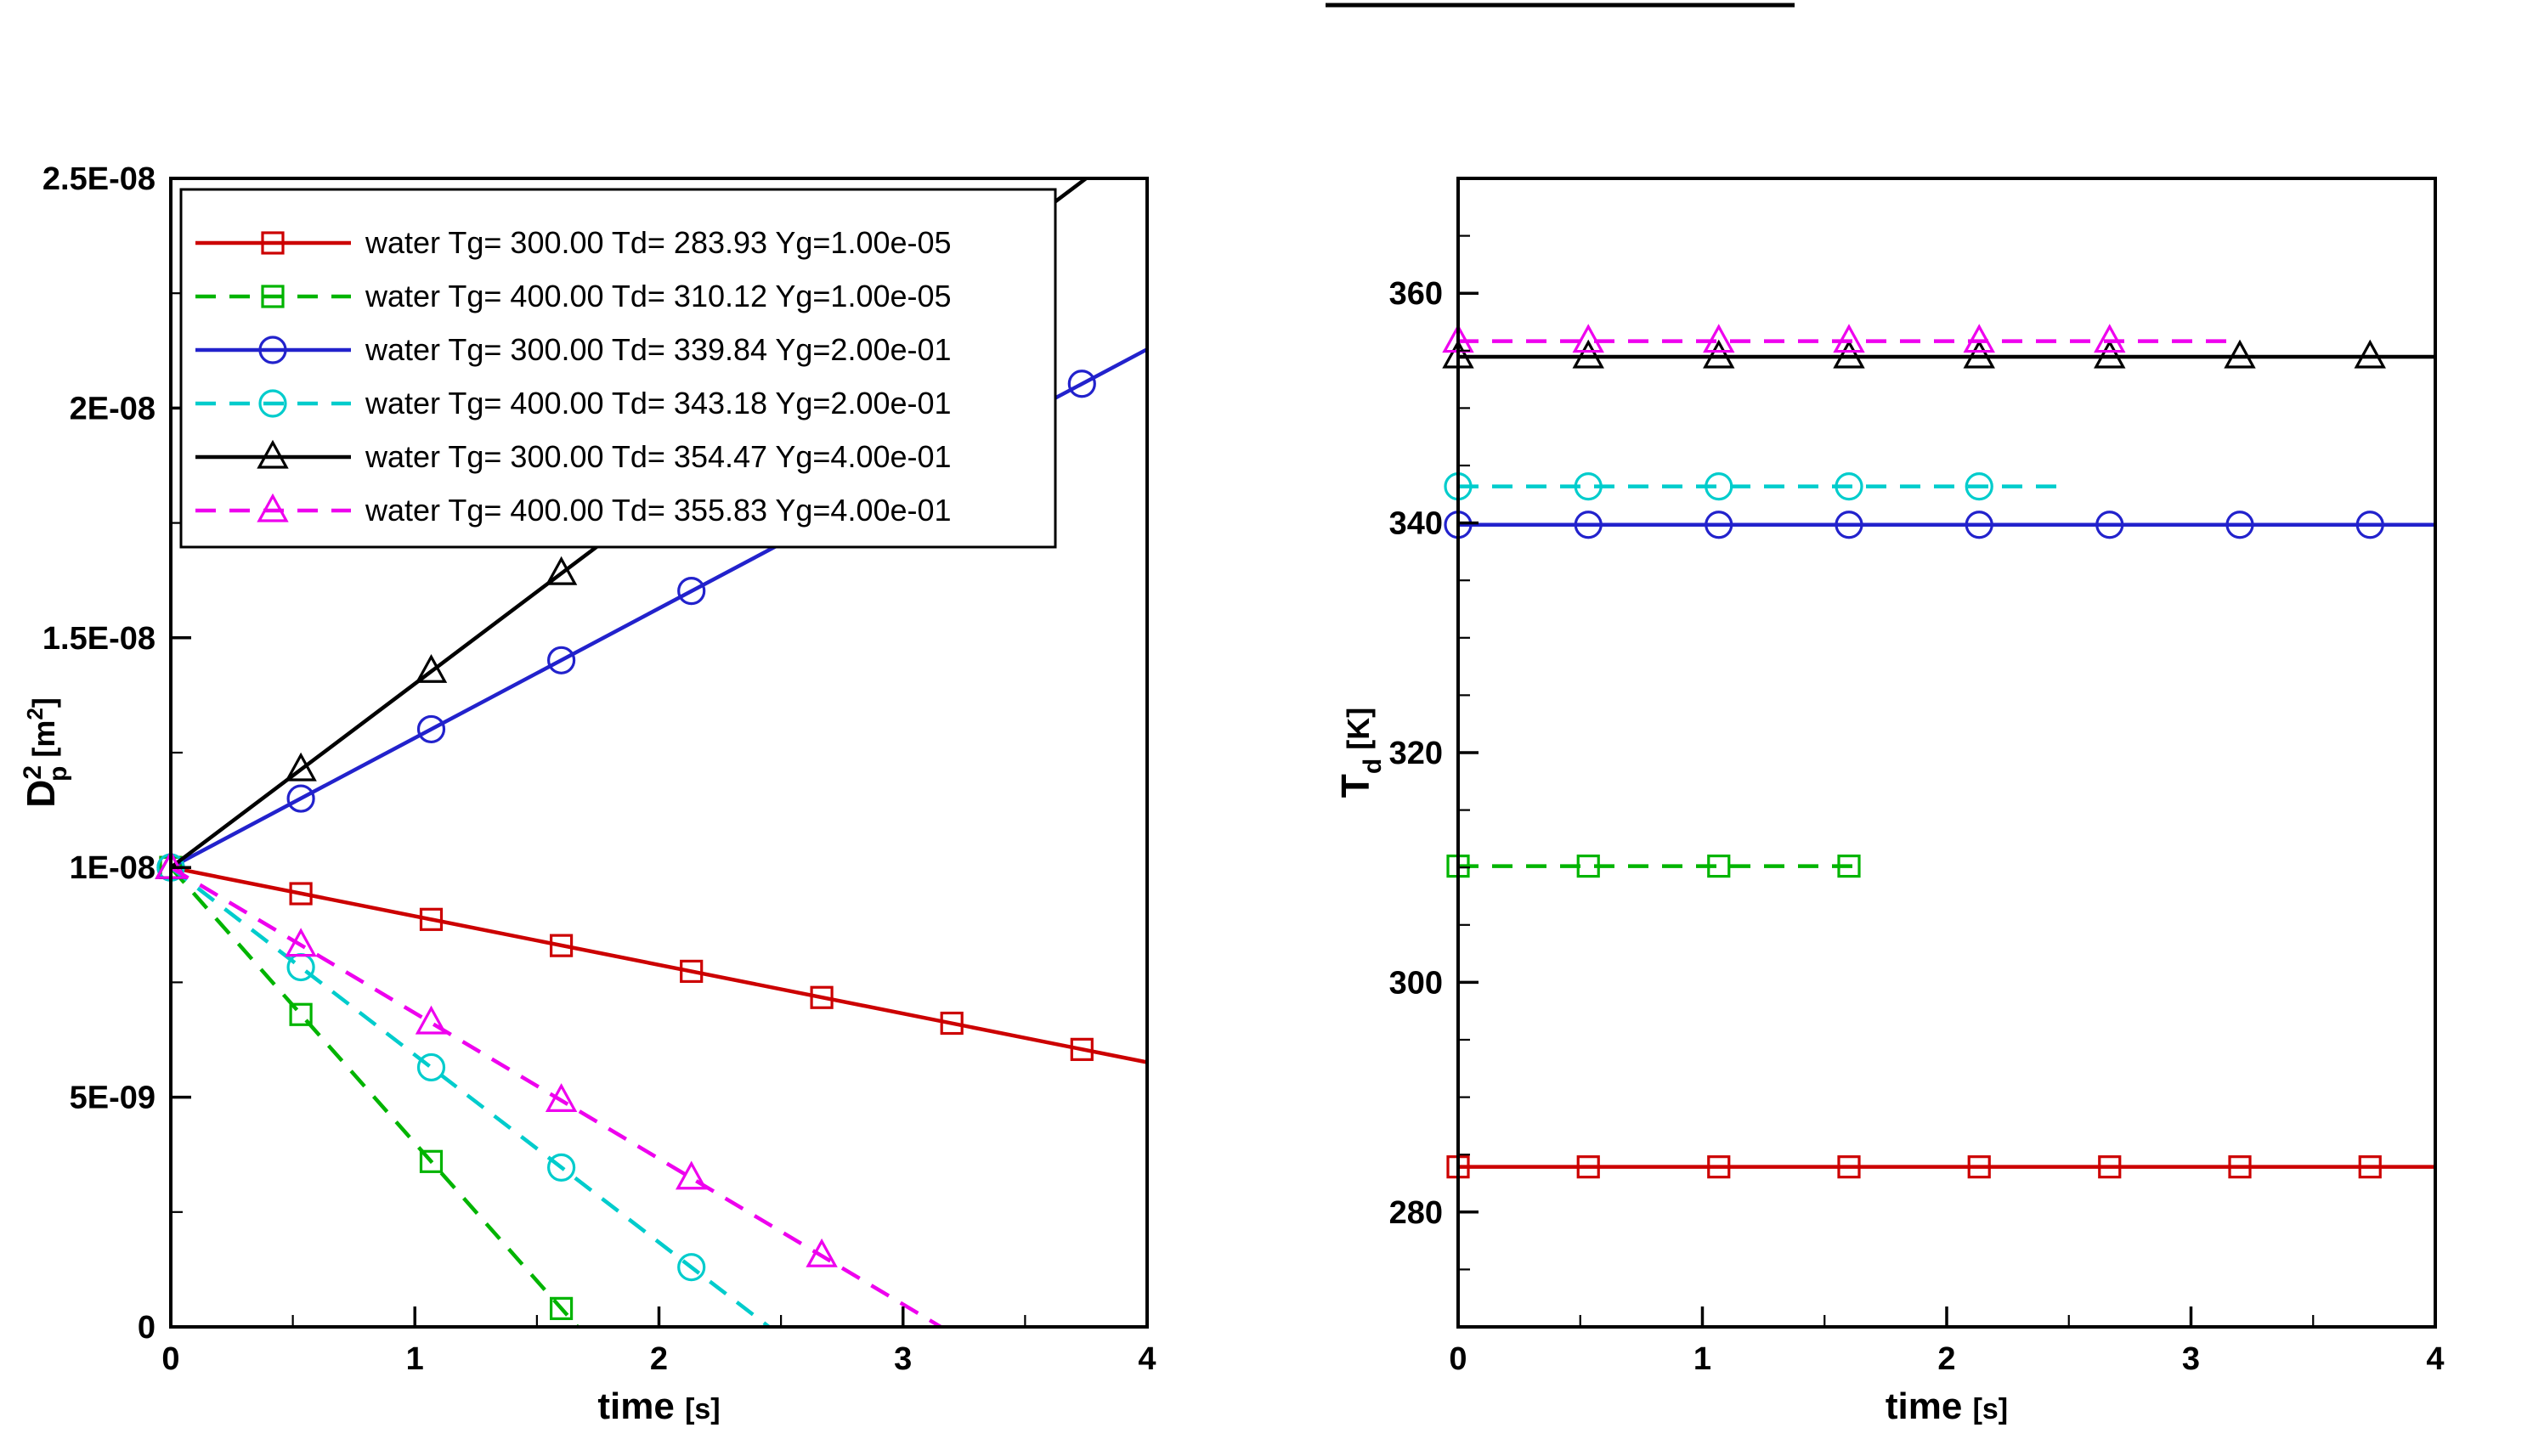 This screenshot has height=1456, width=2533. I want to click on legend-entry: water Tg= 400.00 Td= 310.12 Yg=1.00e-05, so click(573, 296).